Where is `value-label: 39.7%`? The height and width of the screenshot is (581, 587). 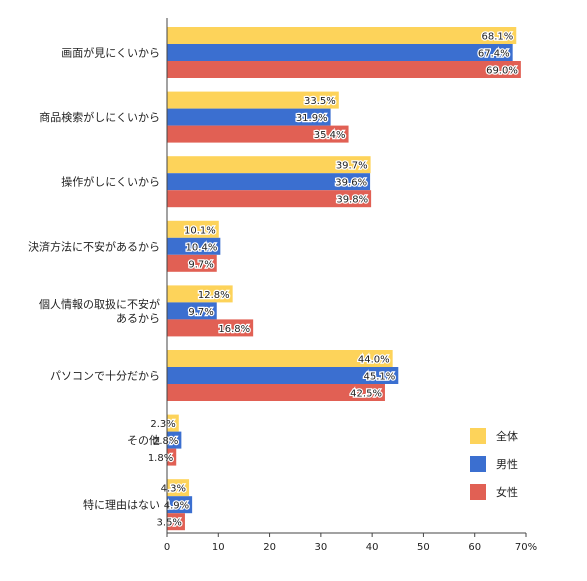 value-label: 39.7% is located at coordinates (352, 166).